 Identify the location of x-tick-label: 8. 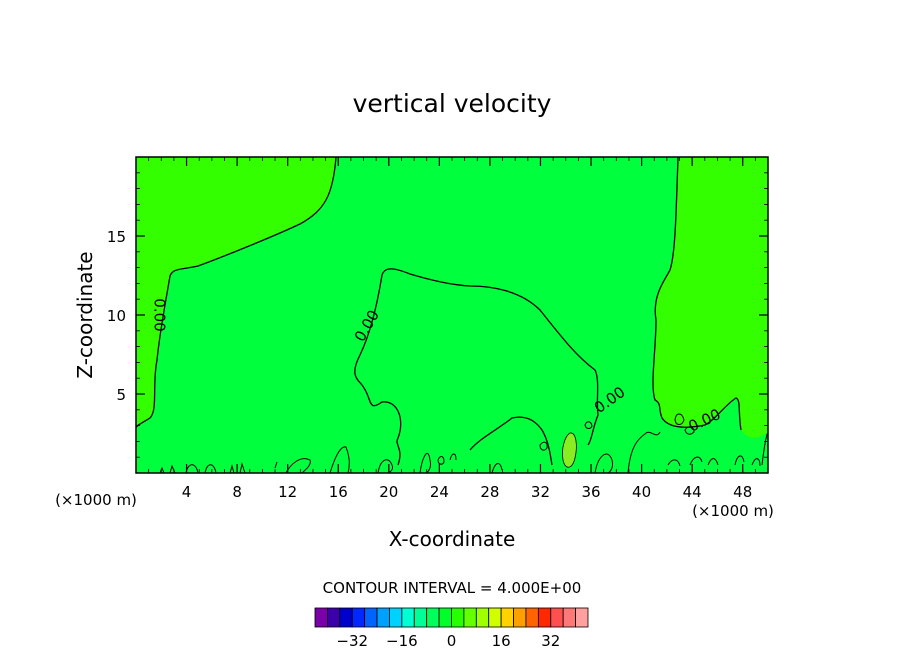
(237, 492).